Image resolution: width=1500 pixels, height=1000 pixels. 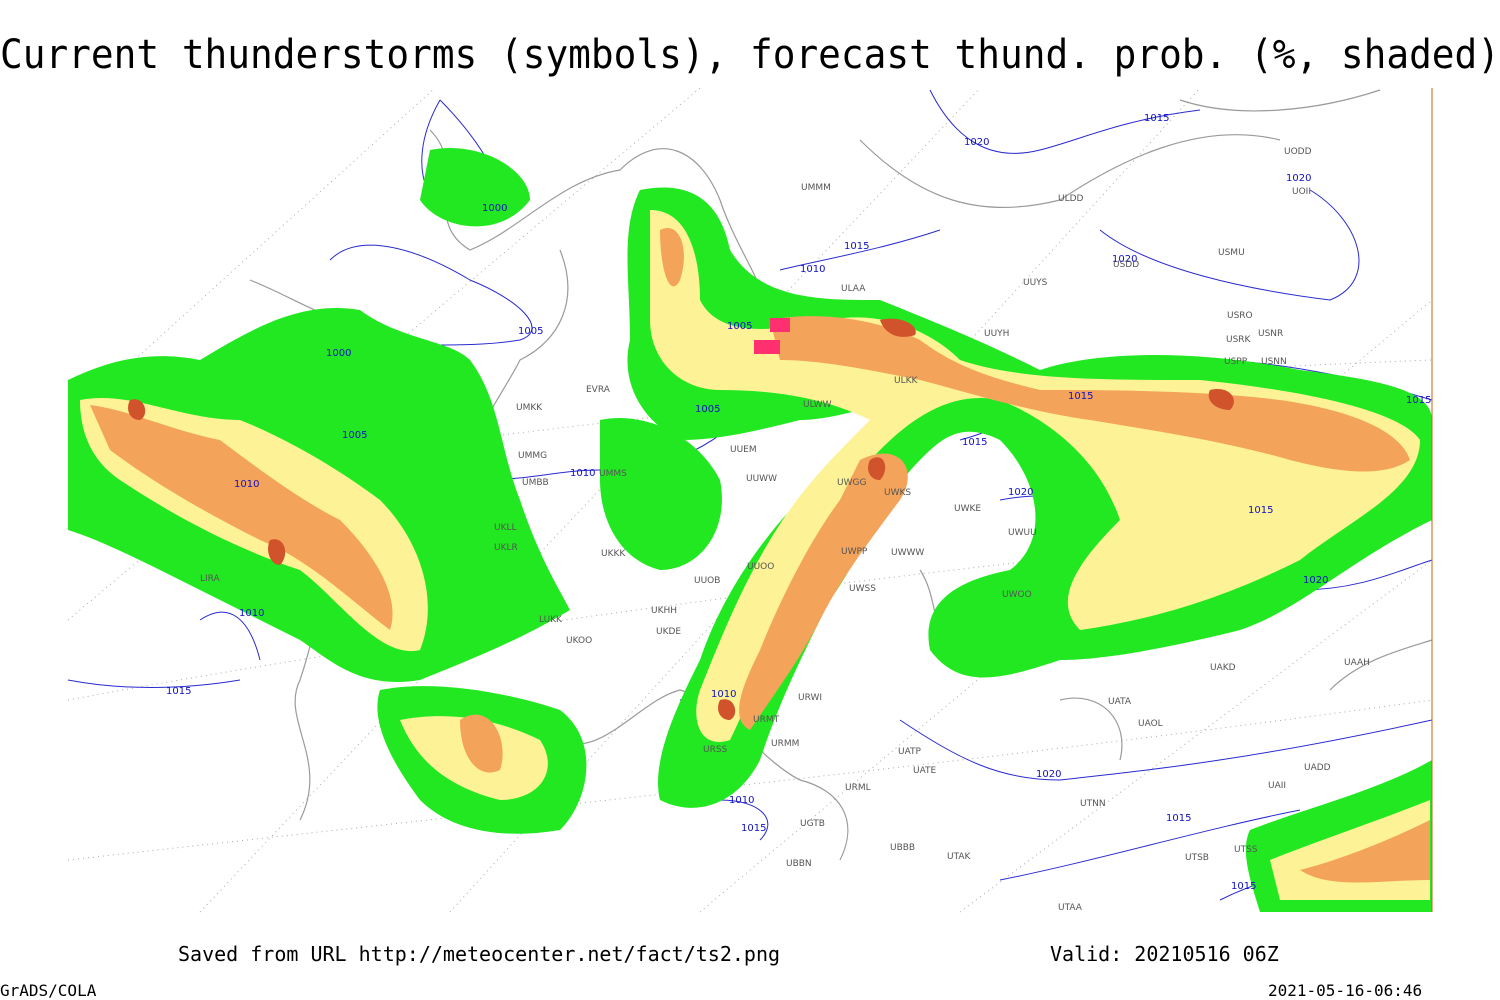 I want to click on station-code: URMM, so click(x=785, y=744).